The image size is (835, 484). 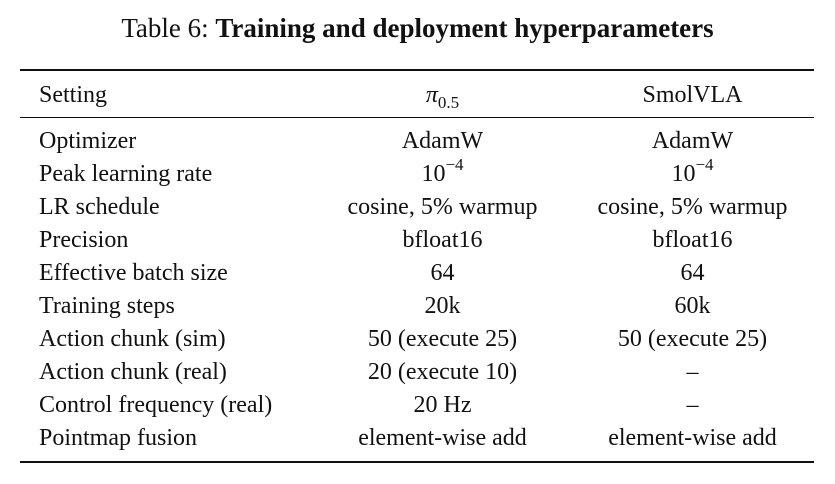 What do you see at coordinates (442, 372) in the screenshot?
I see `cell-pi05: 20 (execute 10)` at bounding box center [442, 372].